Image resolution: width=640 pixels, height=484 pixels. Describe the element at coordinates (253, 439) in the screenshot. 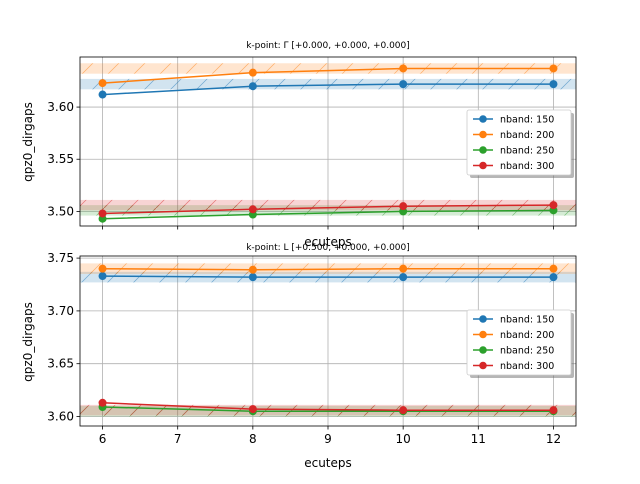

I see `x-tick-label: 8` at that location.